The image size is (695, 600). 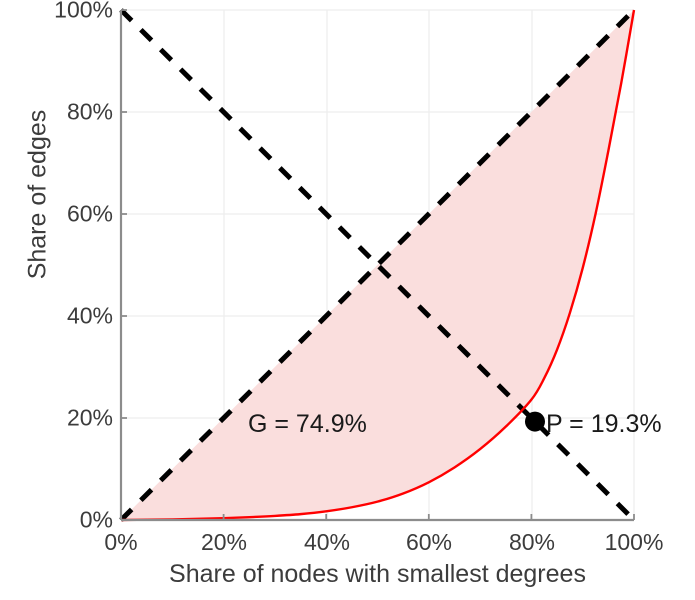 I want to click on gini-annotation: G = 74.9%, so click(x=307, y=424).